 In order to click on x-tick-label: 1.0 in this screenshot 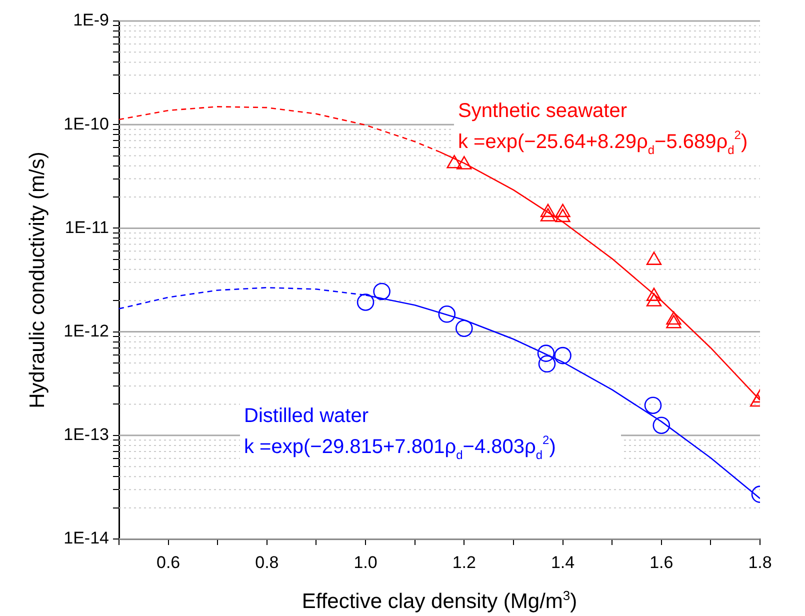, I will do `click(366, 562)`.